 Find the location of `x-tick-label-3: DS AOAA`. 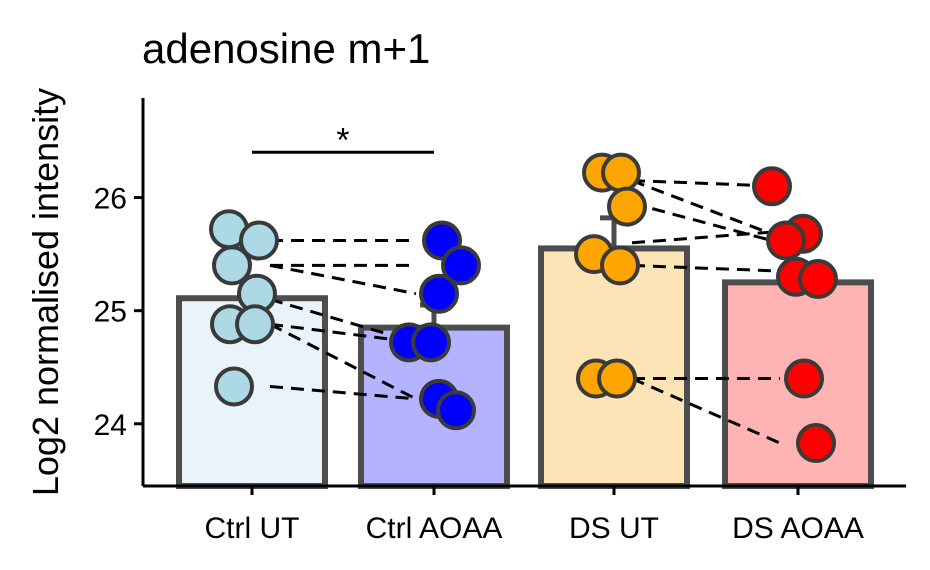

x-tick-label-3: DS AOAA is located at coordinates (798, 528).